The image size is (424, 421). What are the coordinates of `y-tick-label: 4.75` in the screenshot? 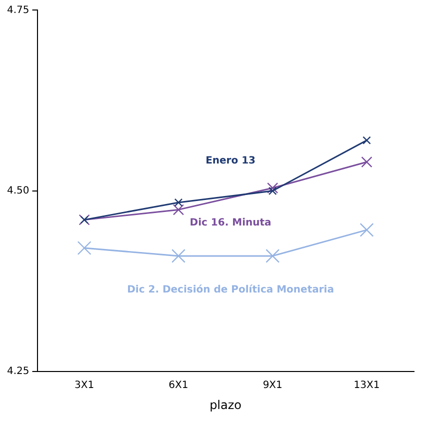 It's located at (18, 10).